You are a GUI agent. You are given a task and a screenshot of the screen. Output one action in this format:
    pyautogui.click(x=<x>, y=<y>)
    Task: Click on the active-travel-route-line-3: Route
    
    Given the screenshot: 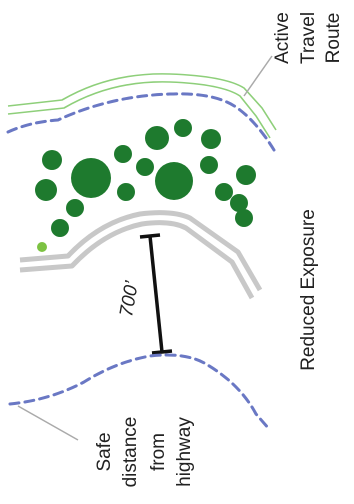 What is the action you would take?
    pyautogui.click(x=333, y=38)
    